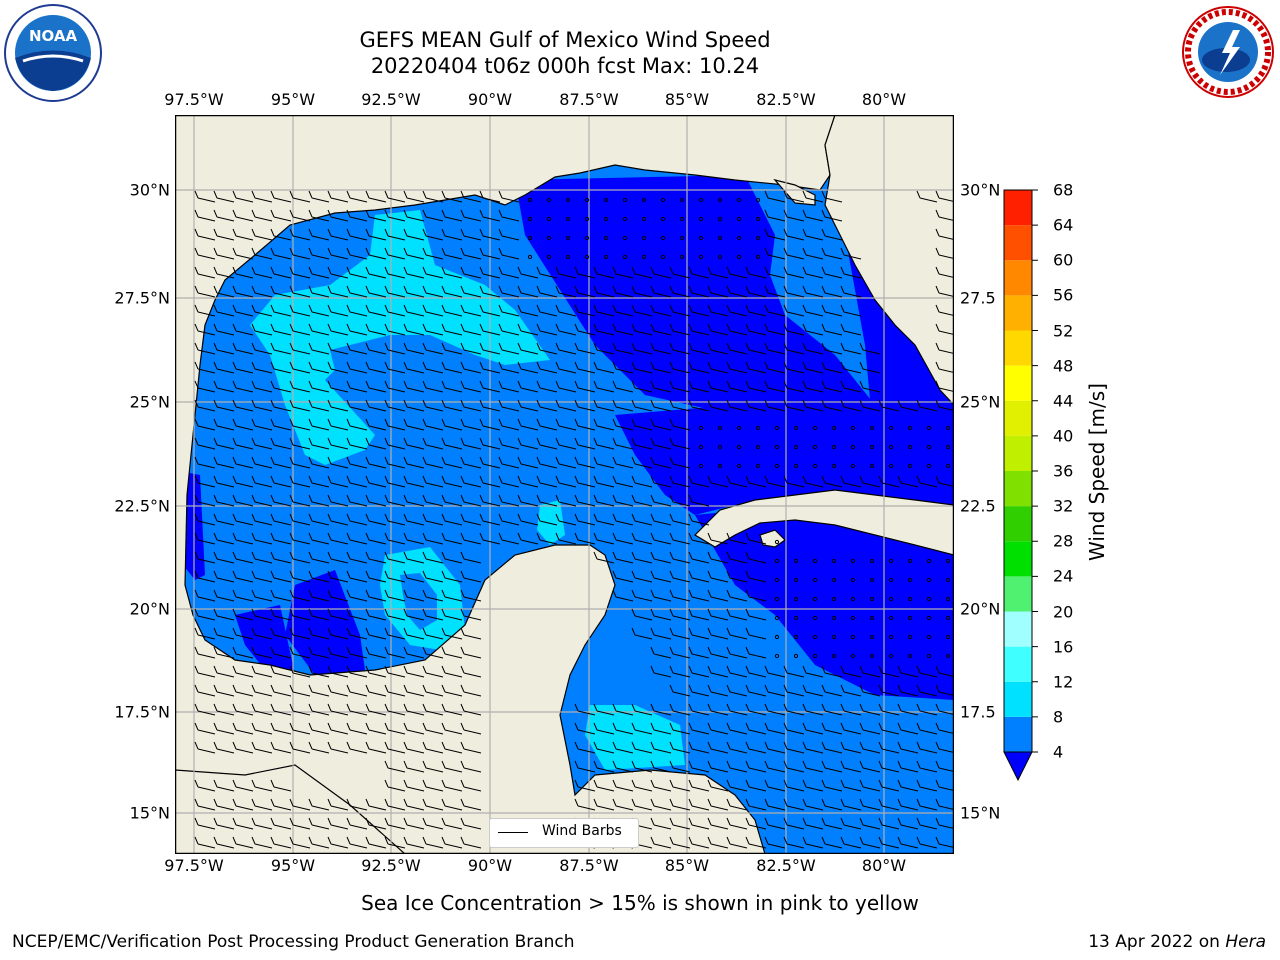  What do you see at coordinates (293, 99) in the screenshot?
I see `lon-label-top: 95°W` at bounding box center [293, 99].